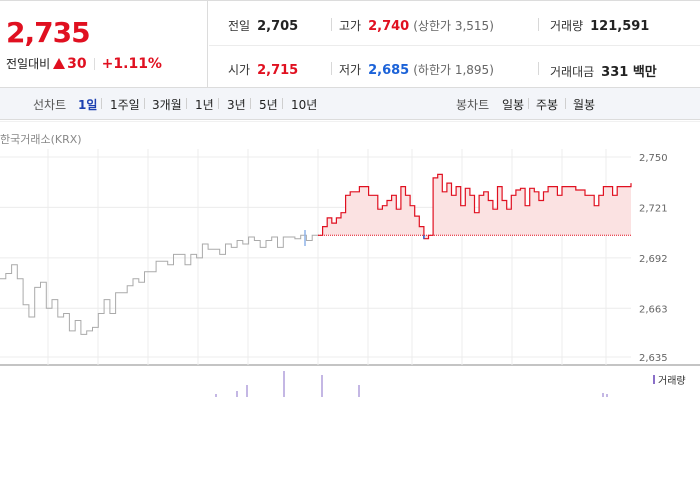 Image resolution: width=700 pixels, height=490 pixels. I want to click on current-price: 2,735, so click(48, 32).